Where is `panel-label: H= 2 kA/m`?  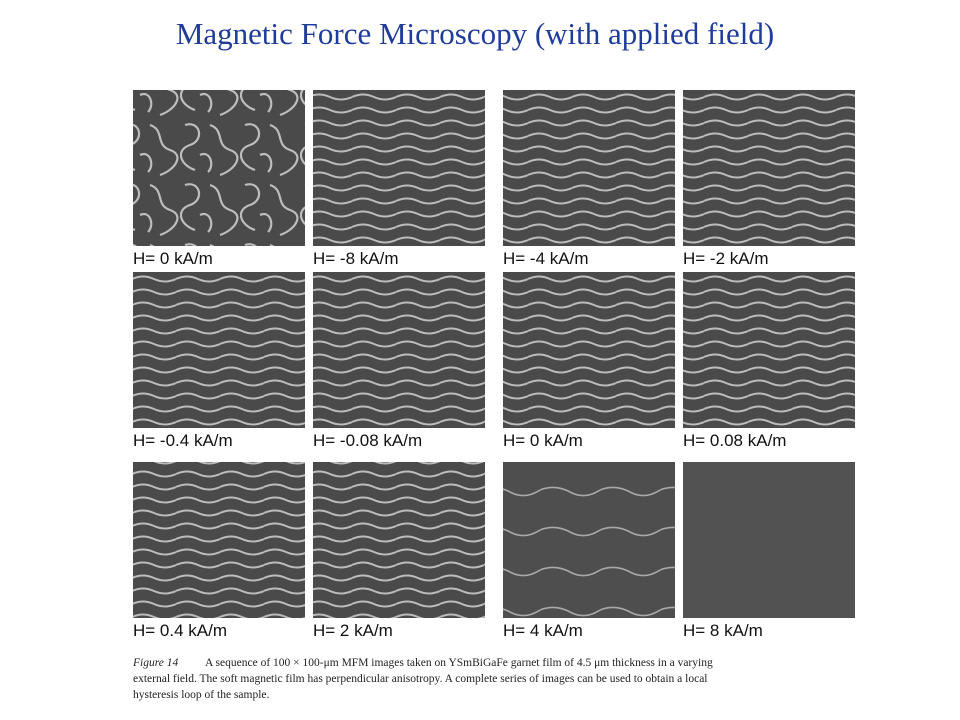 panel-label: H= 2 kA/m is located at coordinates (353, 630).